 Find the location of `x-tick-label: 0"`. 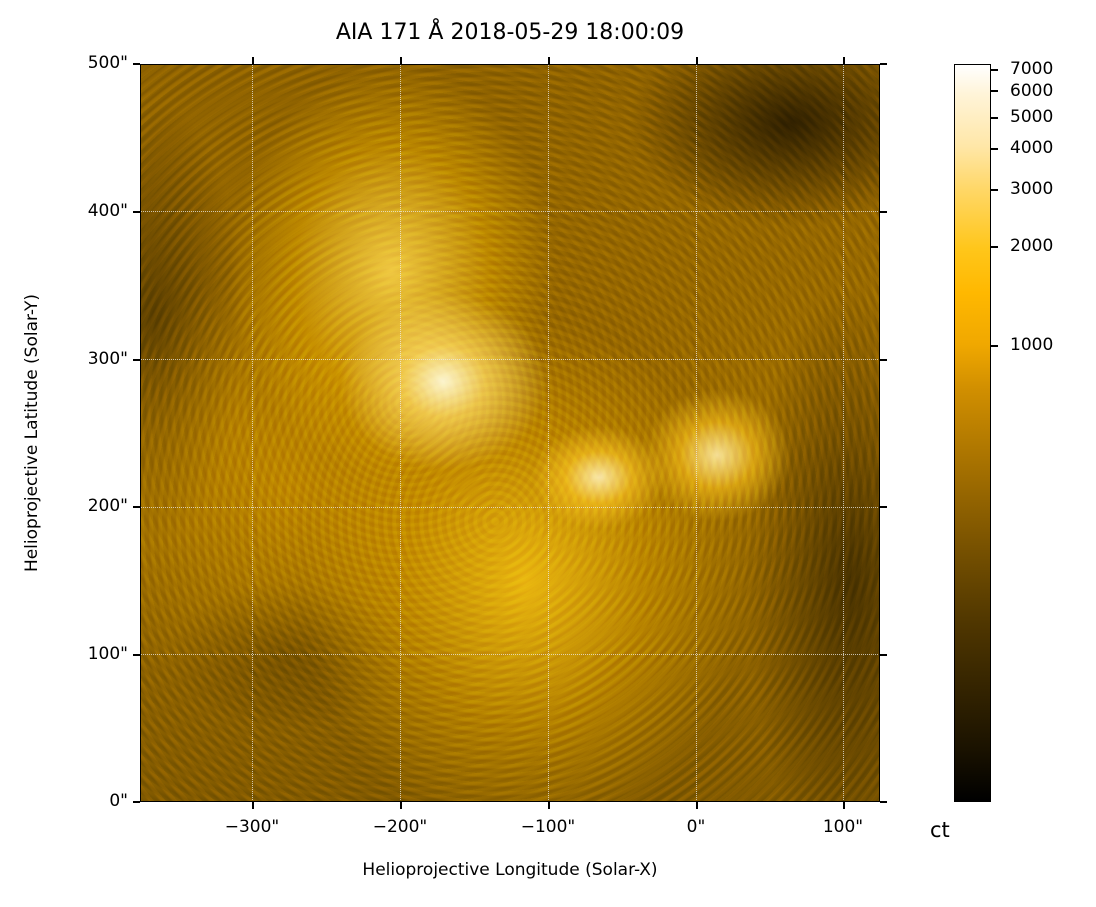

x-tick-label: 0" is located at coordinates (696, 827).